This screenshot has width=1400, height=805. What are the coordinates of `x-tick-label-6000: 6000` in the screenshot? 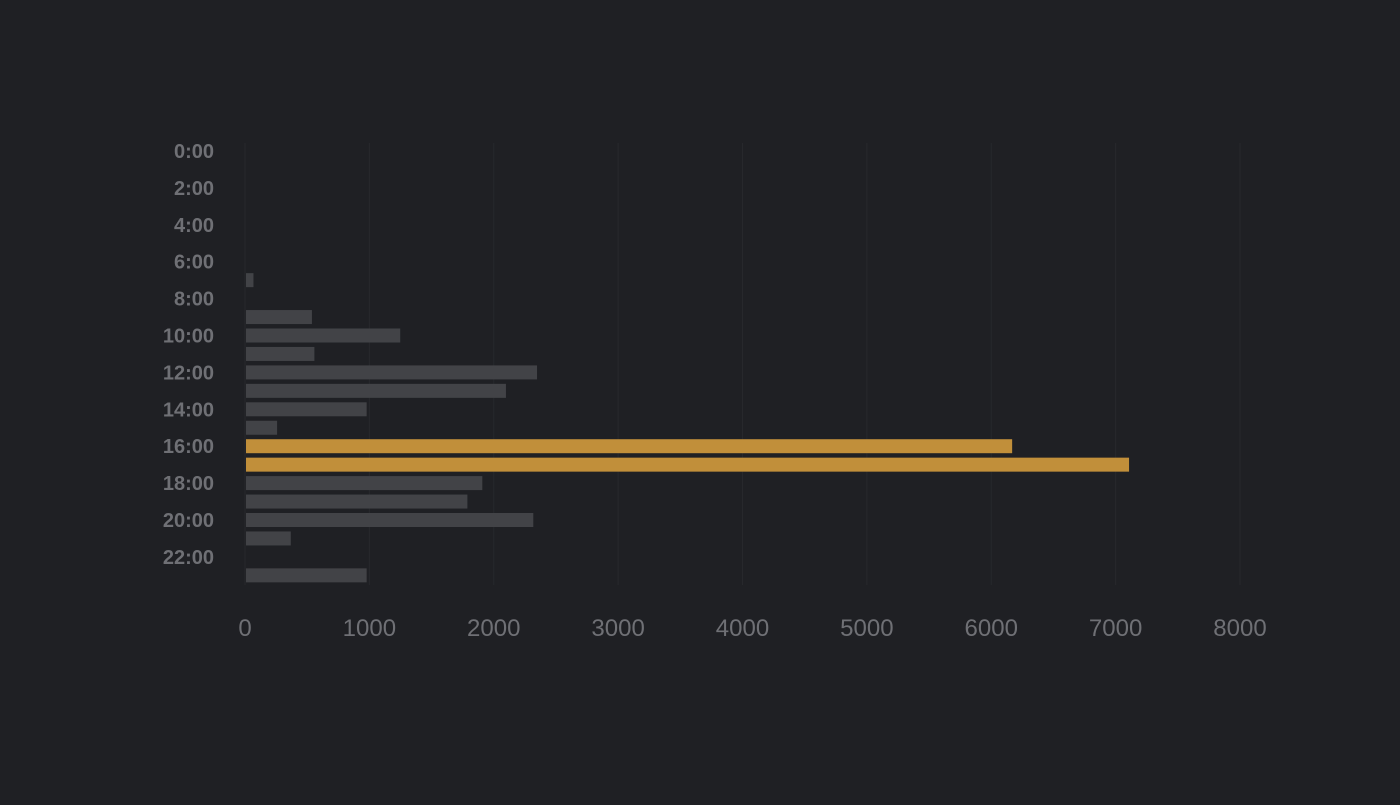 It's located at (991, 628).